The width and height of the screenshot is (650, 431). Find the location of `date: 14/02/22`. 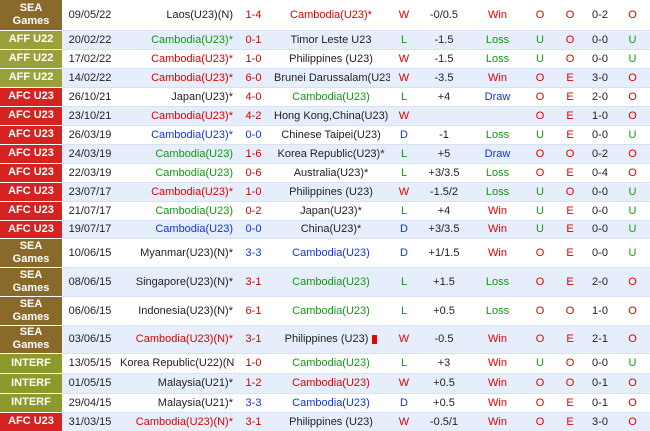

date: 14/02/22 is located at coordinates (90, 78).